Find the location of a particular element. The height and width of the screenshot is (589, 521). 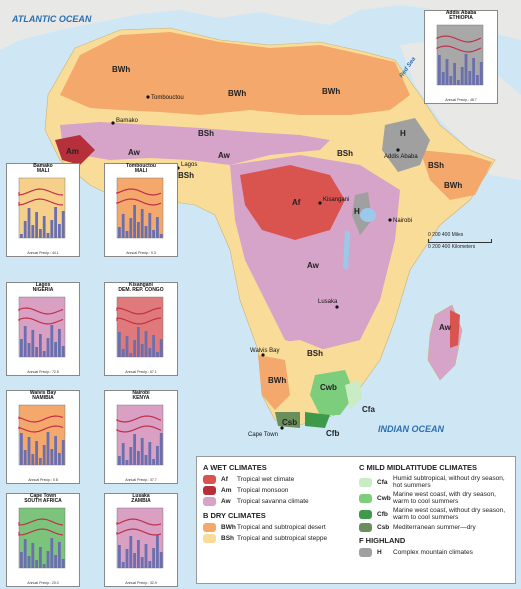

zone-label: Aw is located at coordinates (134, 152).